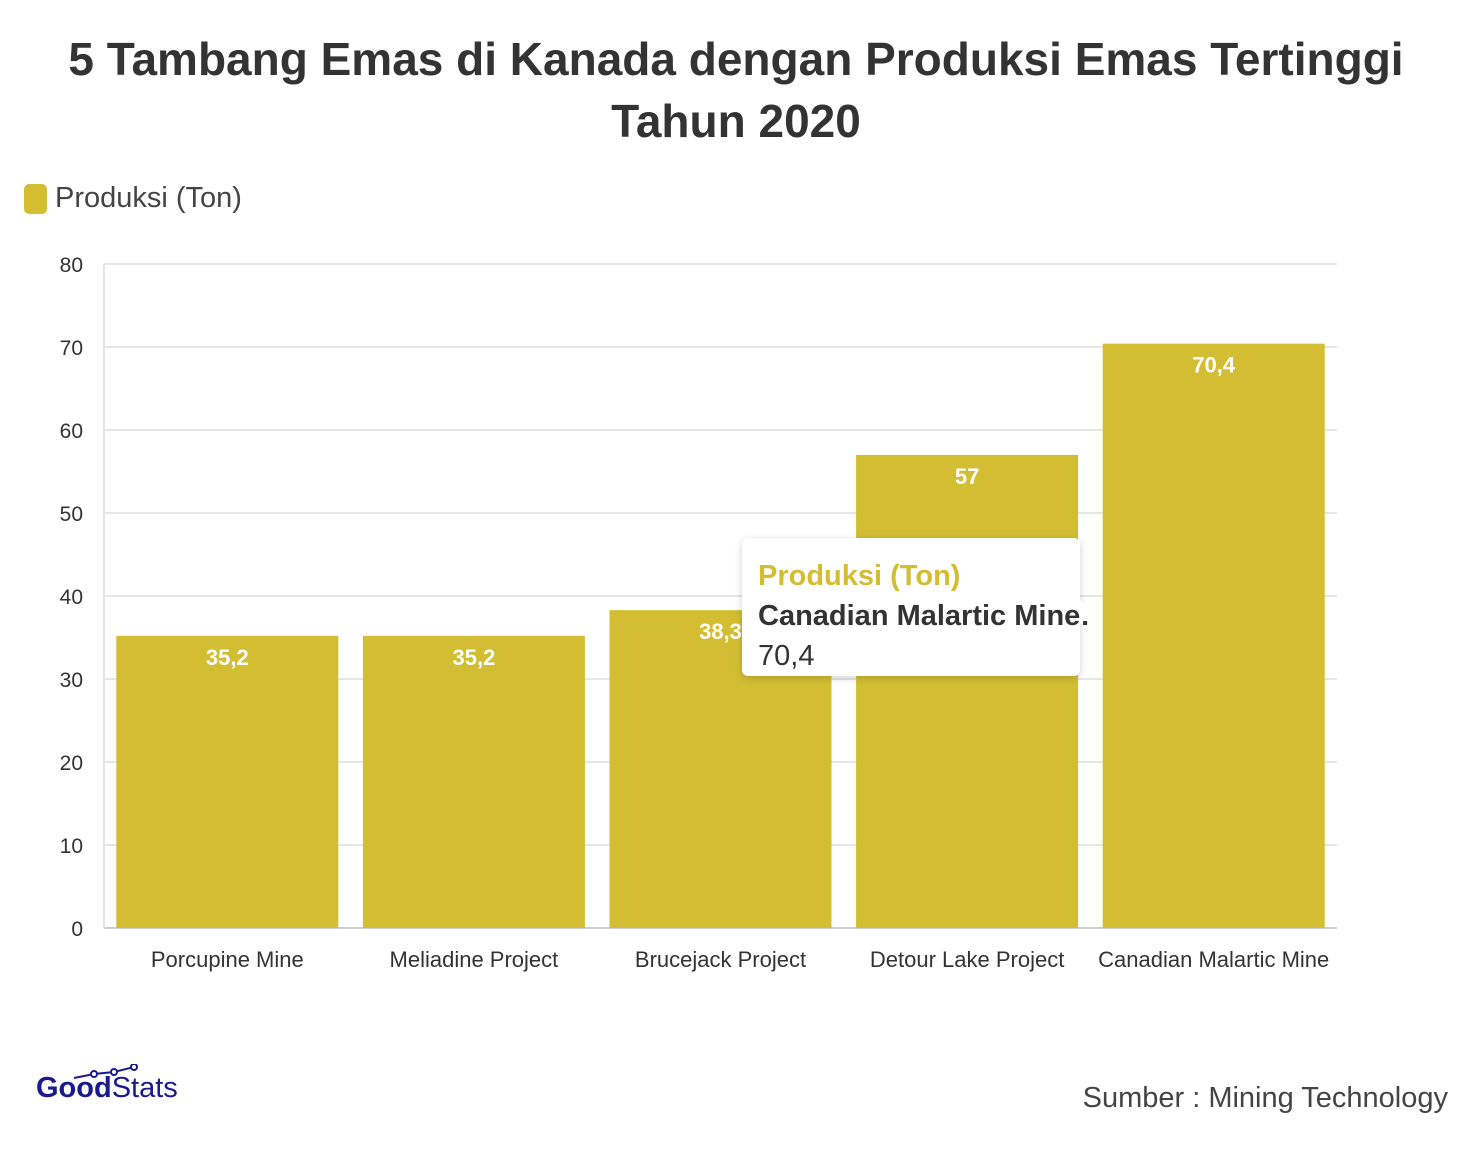 The height and width of the screenshot is (1150, 1472). Describe the element at coordinates (71, 763) in the screenshot. I see `y-tick-label: 20` at that location.